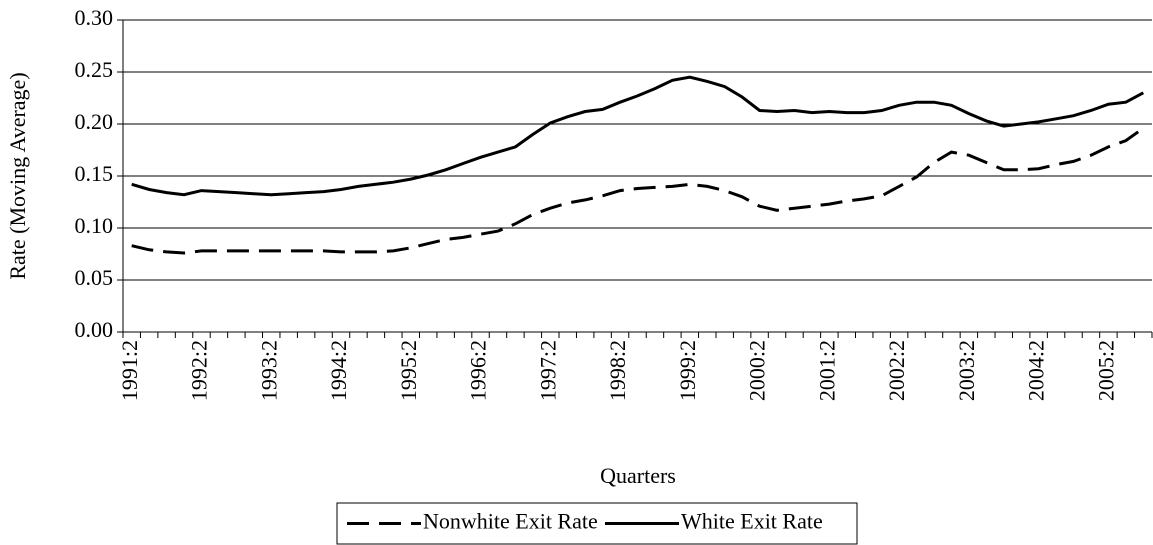 The width and height of the screenshot is (1153, 545). What do you see at coordinates (17, 175) in the screenshot?
I see `y-axis-title: Rate (Moving Average)` at bounding box center [17, 175].